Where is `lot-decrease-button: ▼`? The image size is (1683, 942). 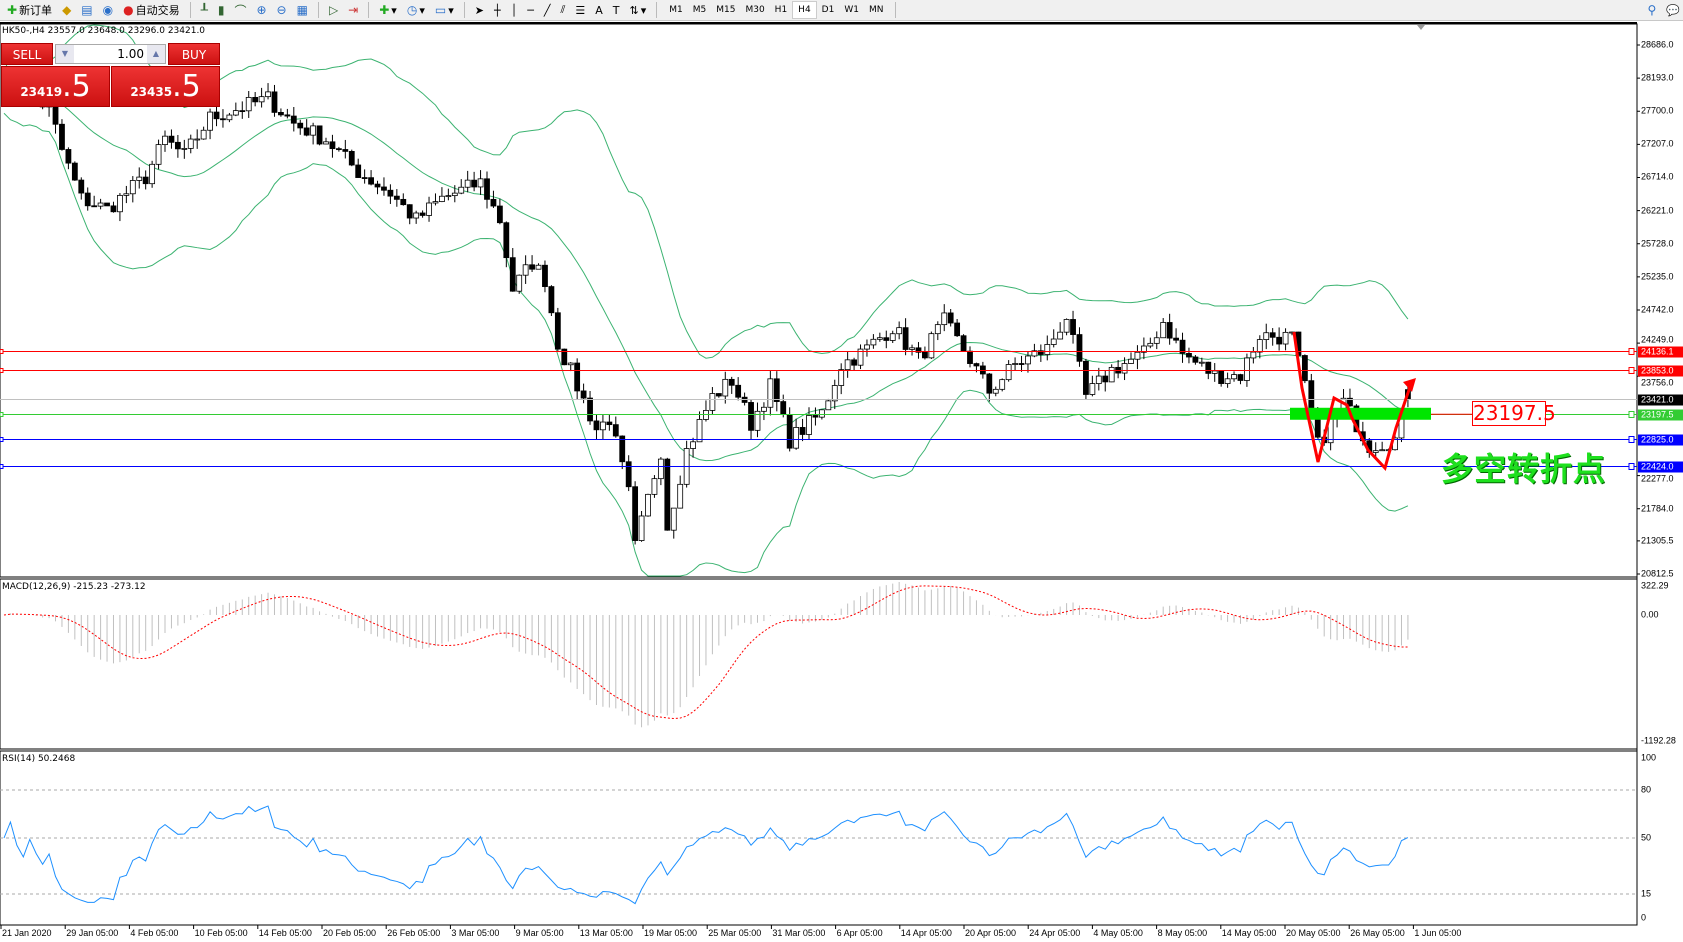 lot-decrease-button: ▼ is located at coordinates (65, 54).